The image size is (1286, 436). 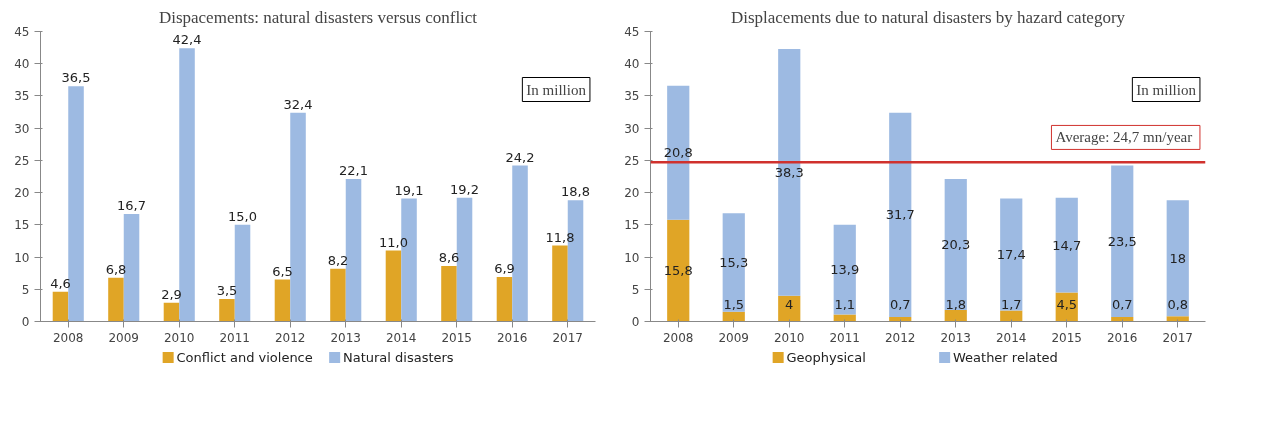 What do you see at coordinates (298, 104) in the screenshot?
I see `data-label: 32,4` at bounding box center [298, 104].